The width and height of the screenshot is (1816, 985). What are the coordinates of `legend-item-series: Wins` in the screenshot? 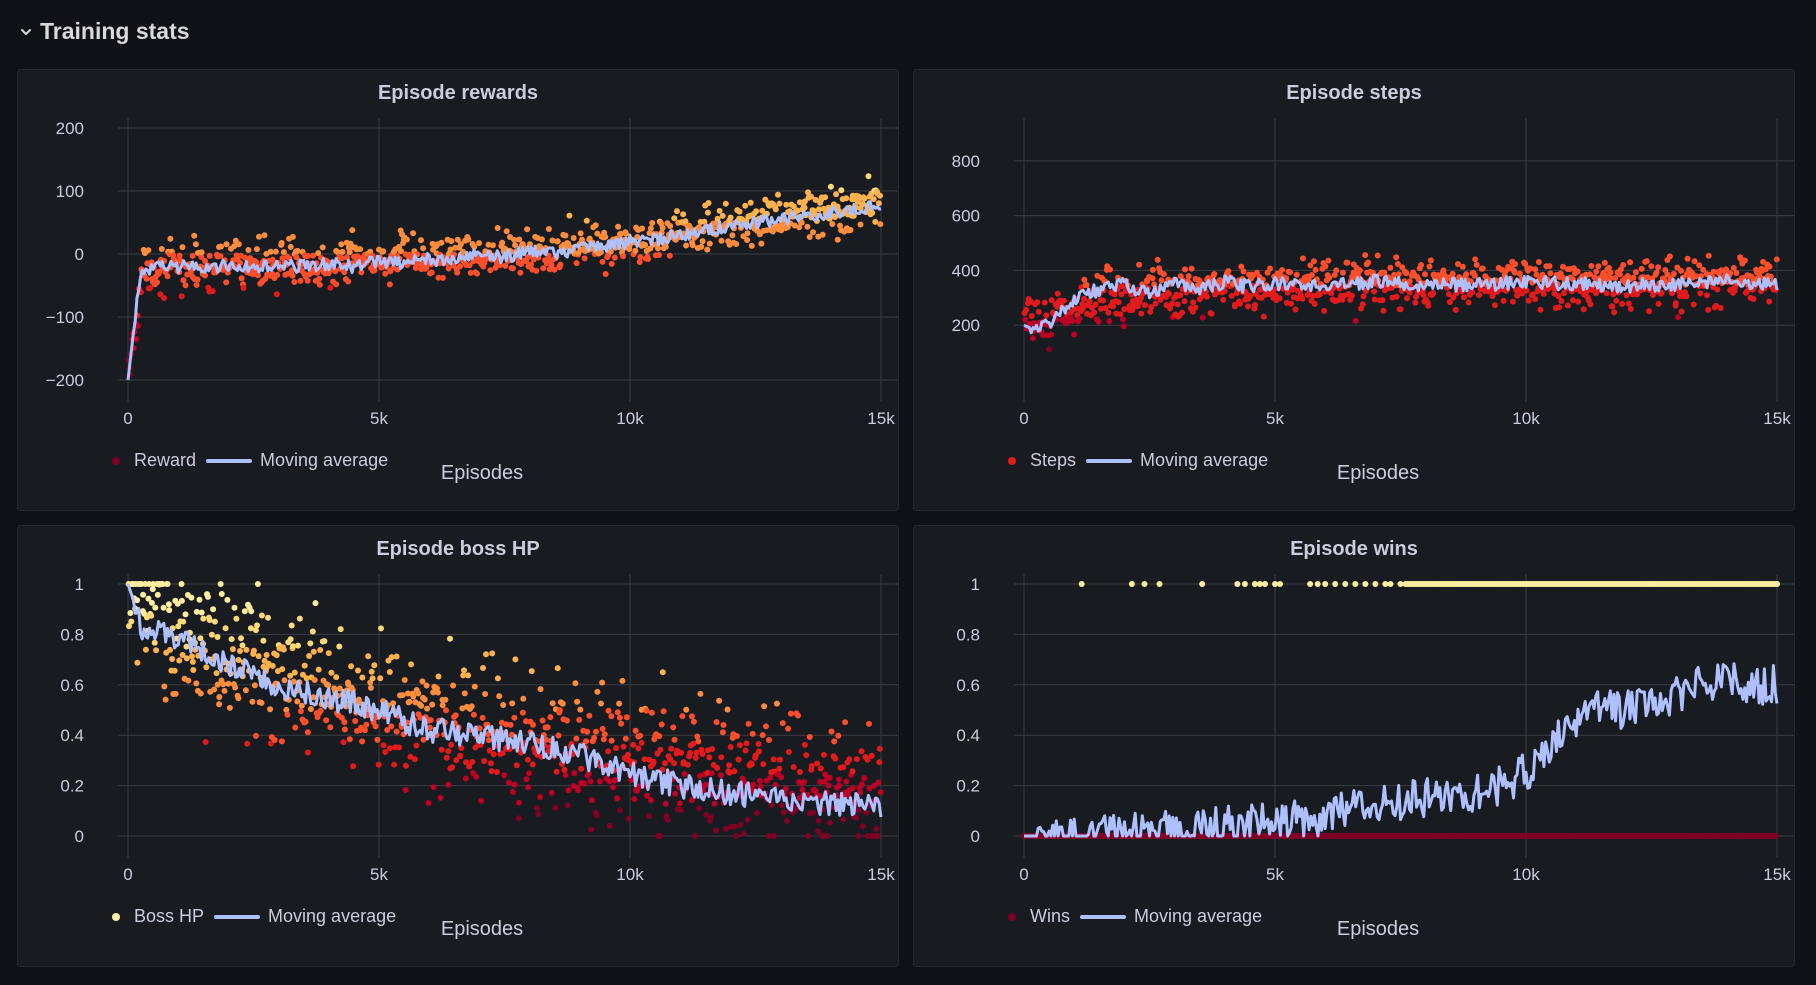 It's located at (1037, 916).